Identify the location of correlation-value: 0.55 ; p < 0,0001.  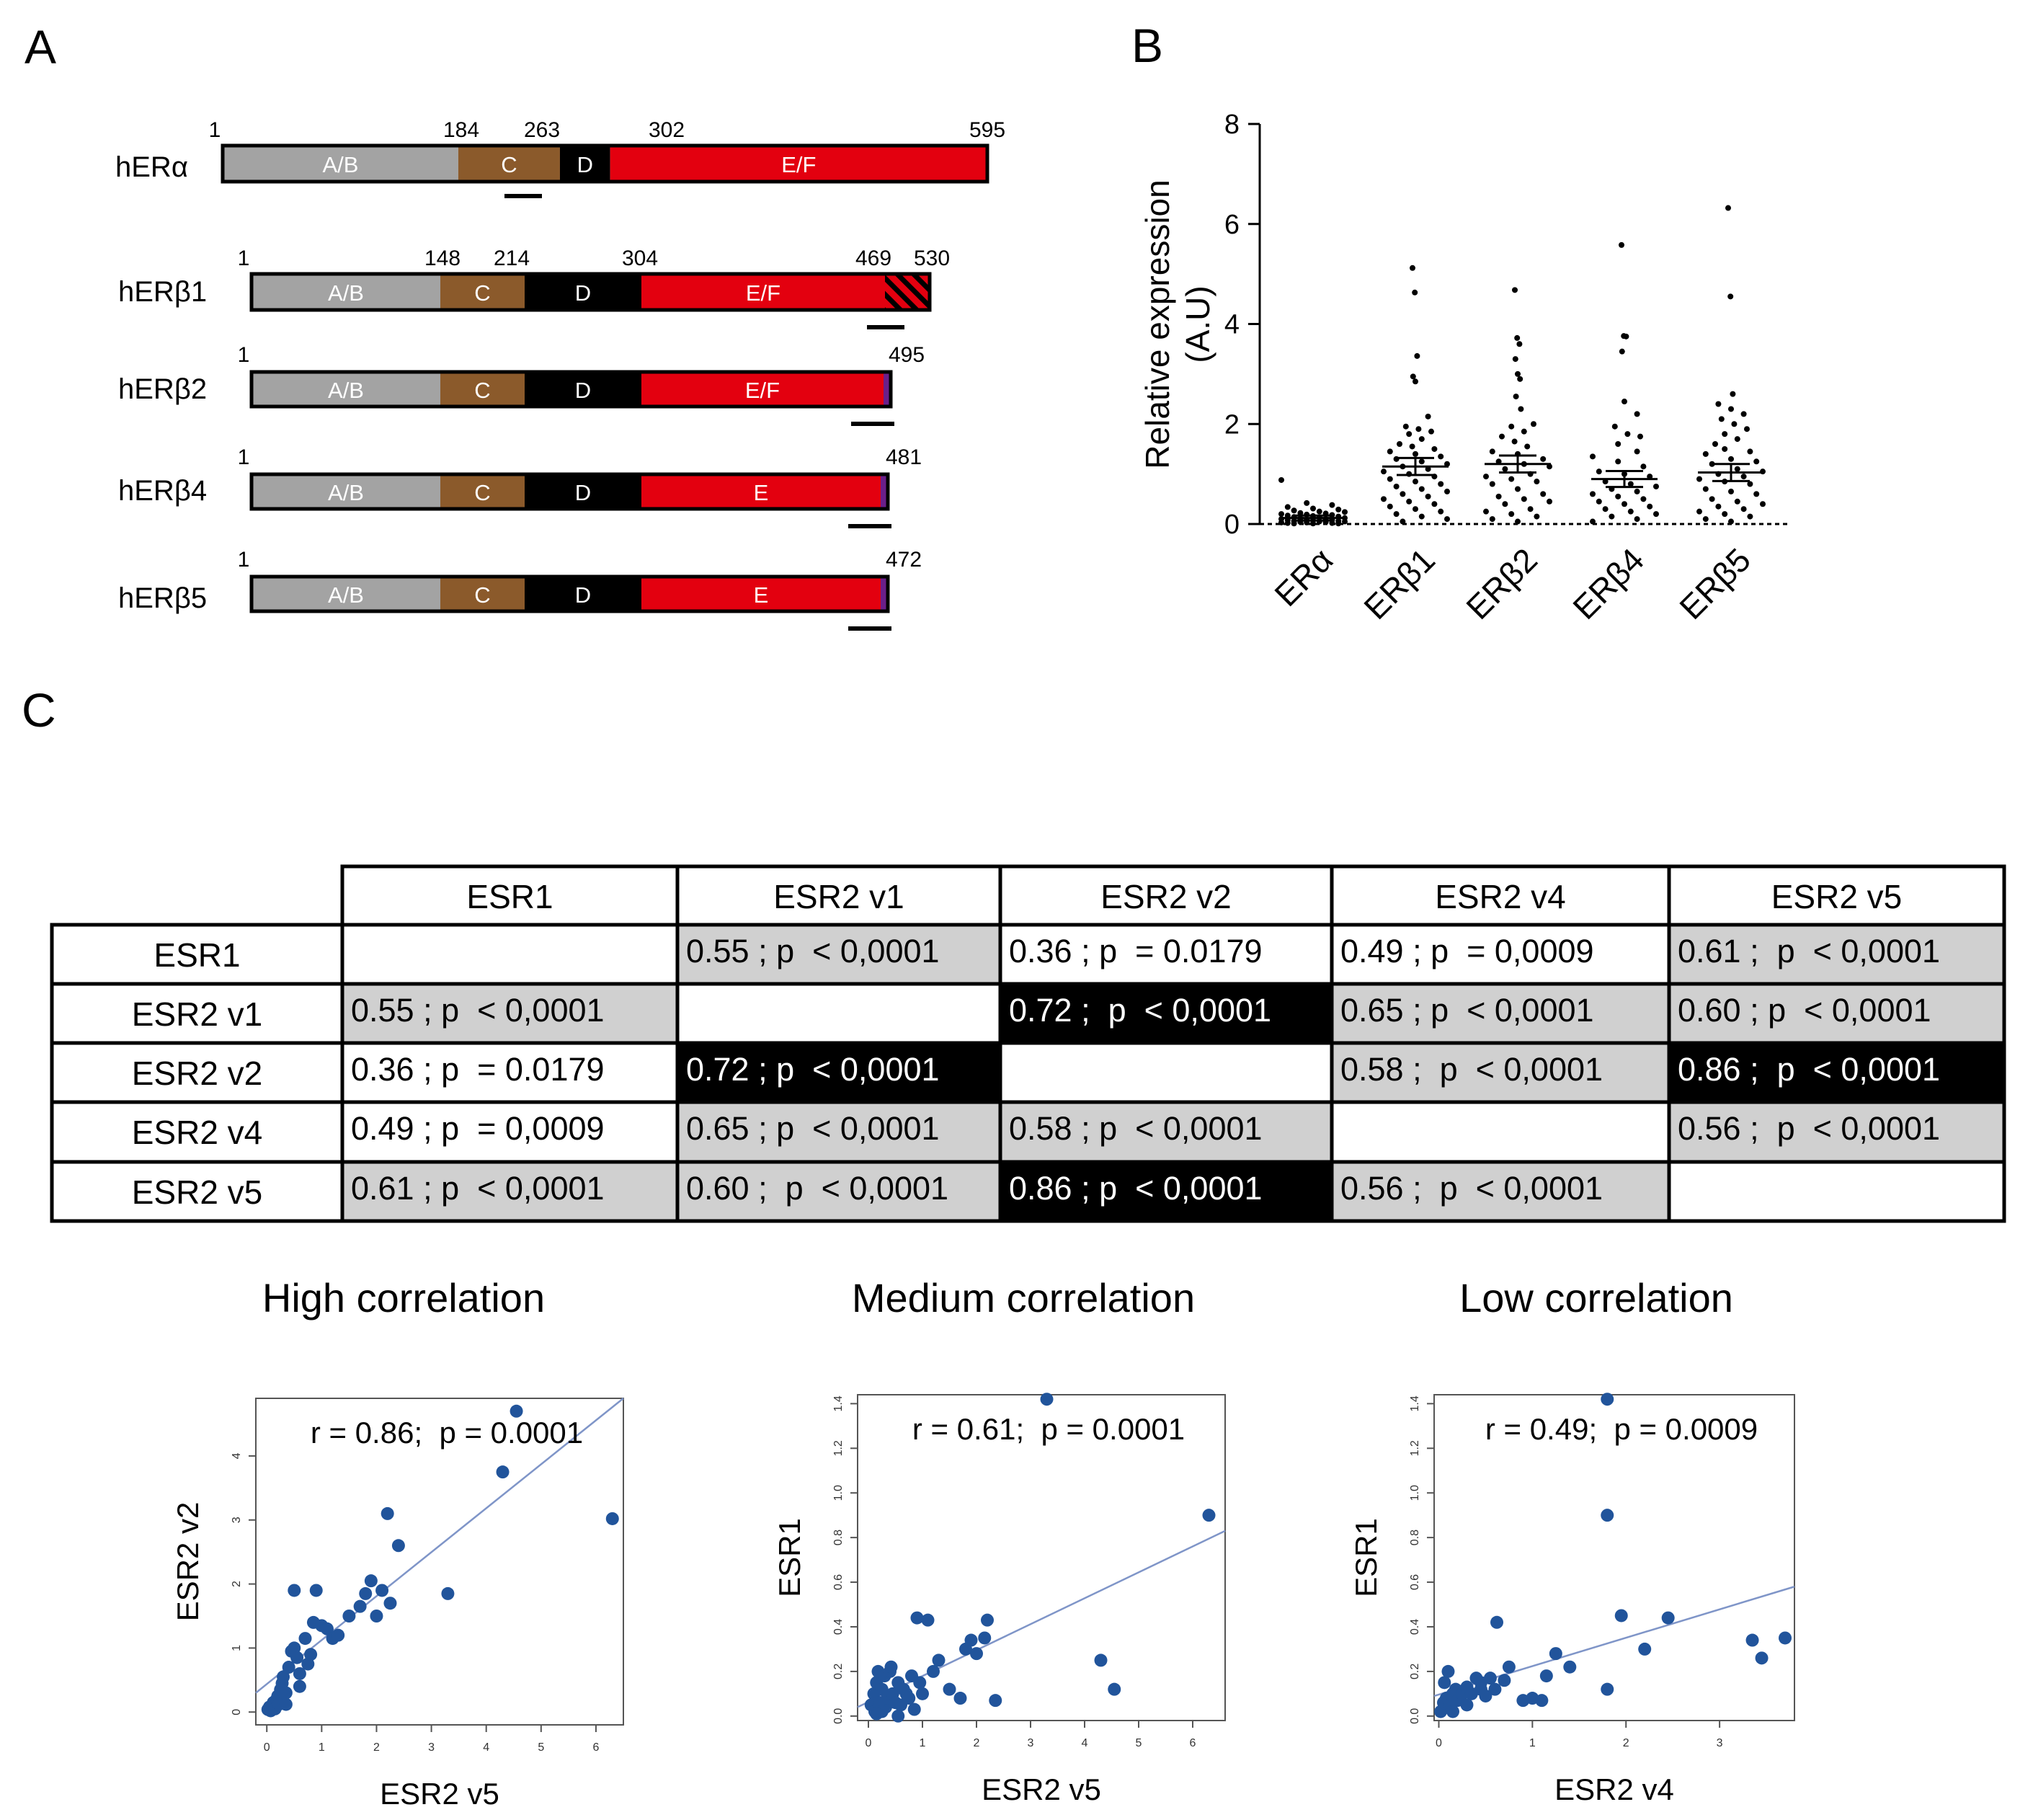
(478, 1010).